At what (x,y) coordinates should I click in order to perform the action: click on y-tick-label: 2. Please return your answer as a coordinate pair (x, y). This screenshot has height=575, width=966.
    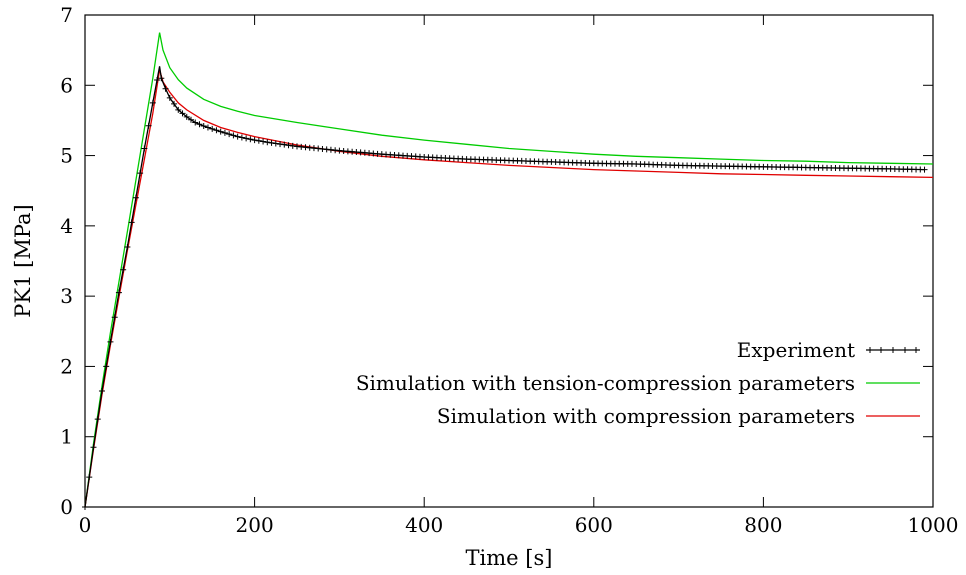
    Looking at the image, I should click on (66, 366).